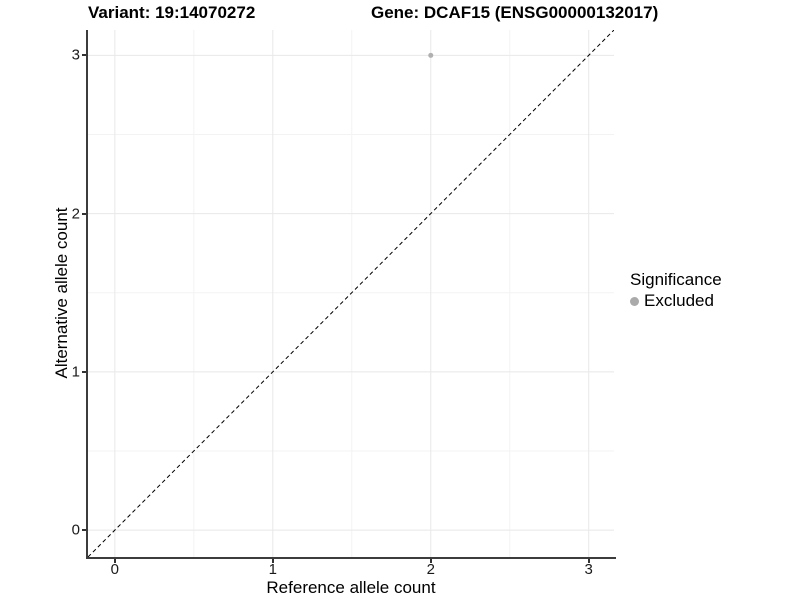 The width and height of the screenshot is (800, 600). I want to click on legend-title: Significance, so click(676, 279).